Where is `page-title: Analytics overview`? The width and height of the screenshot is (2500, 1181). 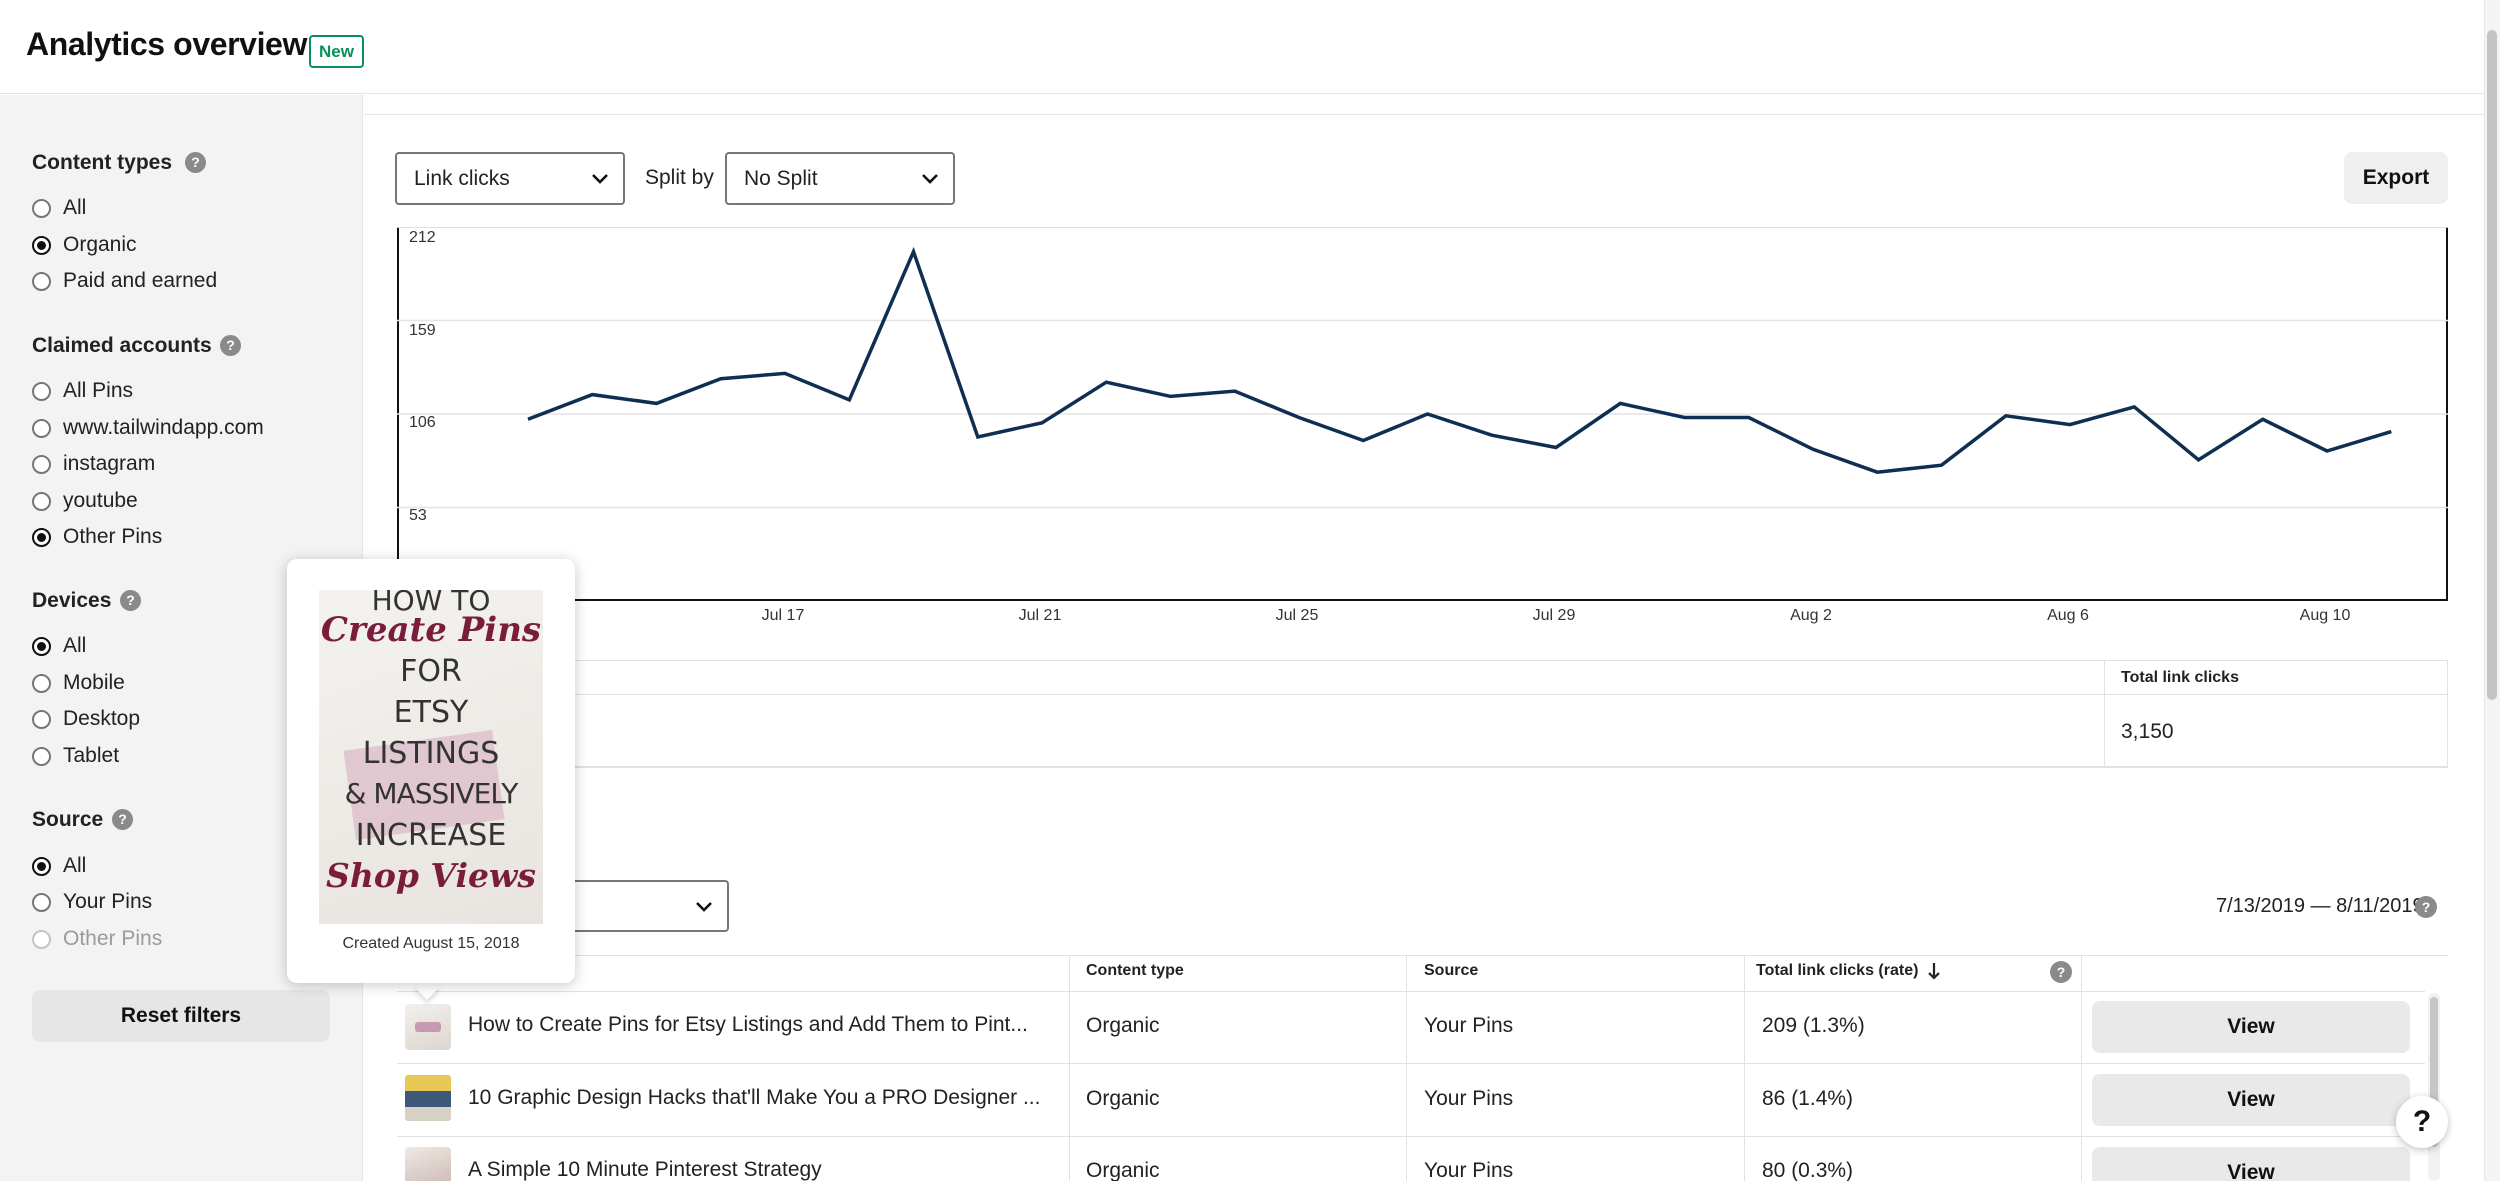
page-title: Analytics overview is located at coordinates (166, 44).